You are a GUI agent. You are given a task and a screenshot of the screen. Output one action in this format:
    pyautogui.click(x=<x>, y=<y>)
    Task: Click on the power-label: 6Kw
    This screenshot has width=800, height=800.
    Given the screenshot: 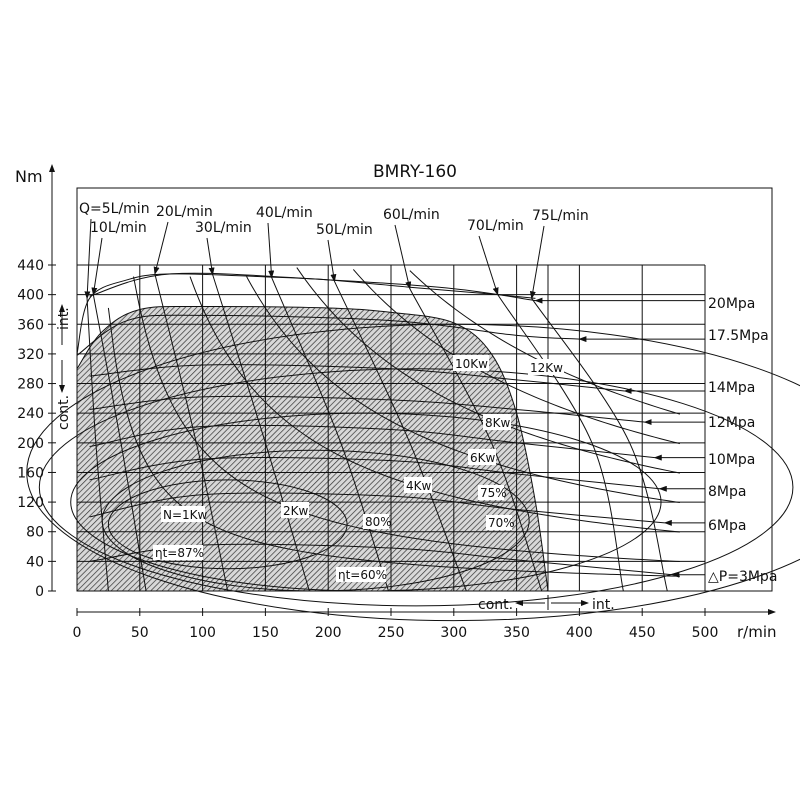 What is the action you would take?
    pyautogui.click(x=483, y=458)
    